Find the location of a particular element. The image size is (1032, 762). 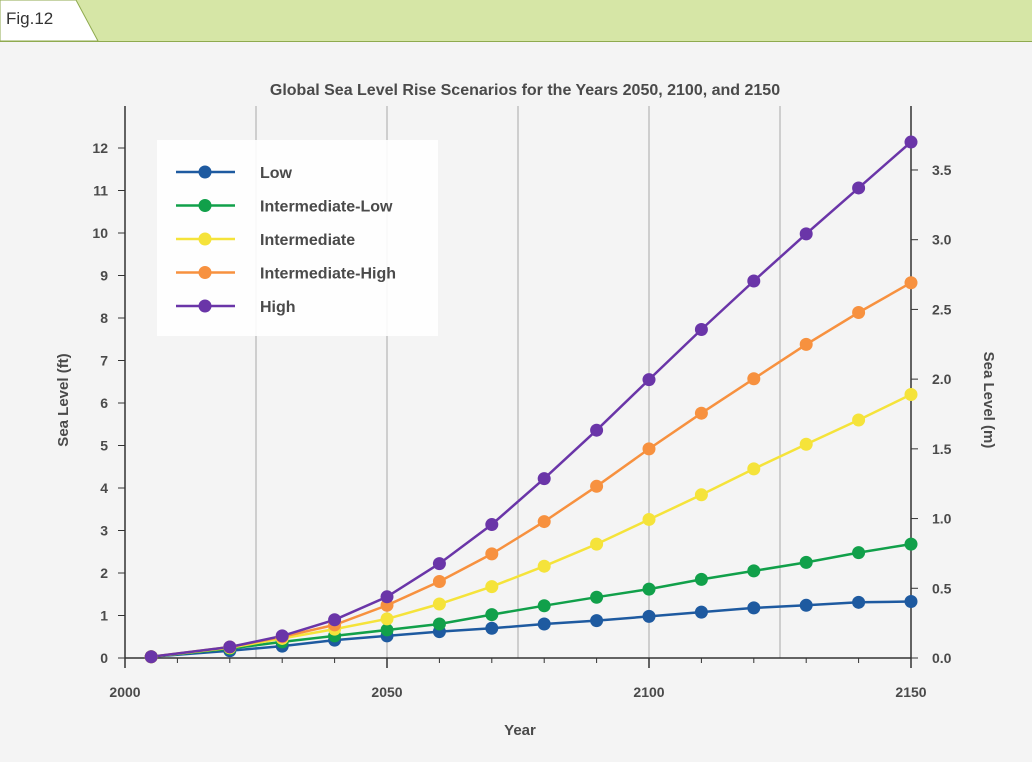

y-axis-left-title: Sea Level (ft) is located at coordinates (63, 399).